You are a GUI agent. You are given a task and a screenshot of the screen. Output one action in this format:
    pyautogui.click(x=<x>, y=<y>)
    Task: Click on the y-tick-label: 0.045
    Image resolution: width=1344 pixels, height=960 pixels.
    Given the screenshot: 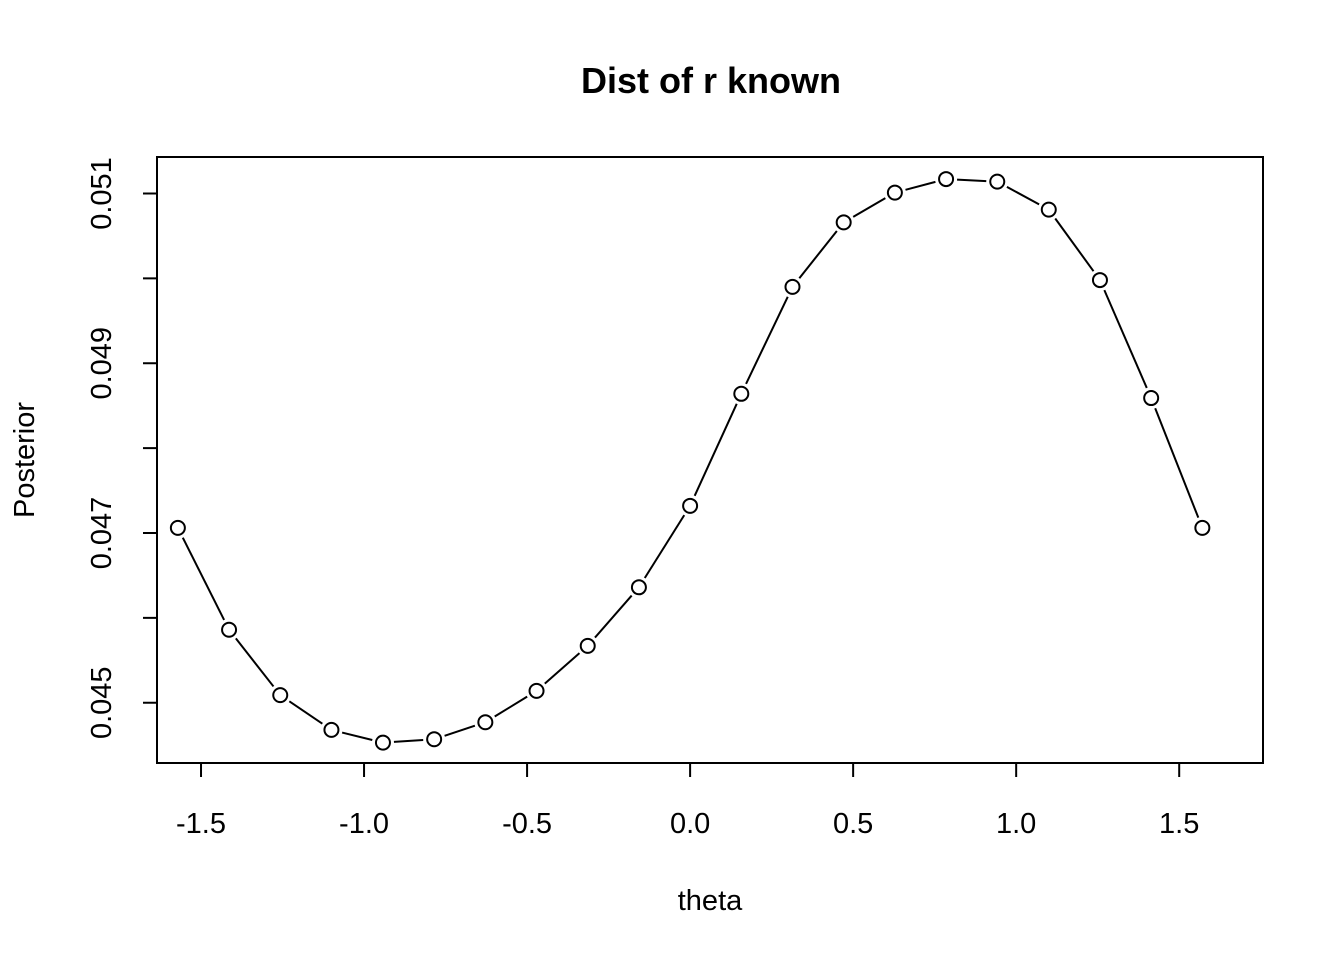 What is the action you would take?
    pyautogui.click(x=102, y=702)
    